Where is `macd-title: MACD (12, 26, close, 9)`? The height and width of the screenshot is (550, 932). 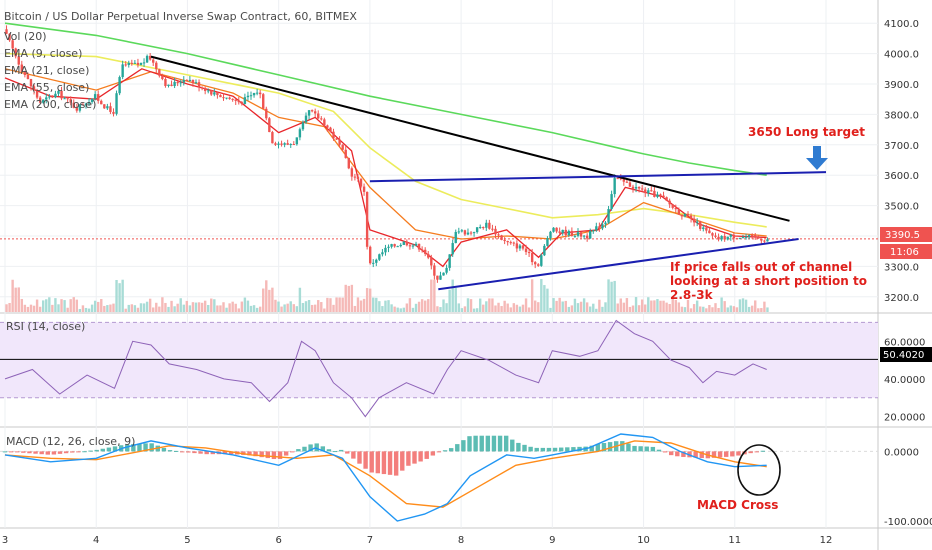 macd-title: MACD (12, 26, close, 9) is located at coordinates (70, 441).